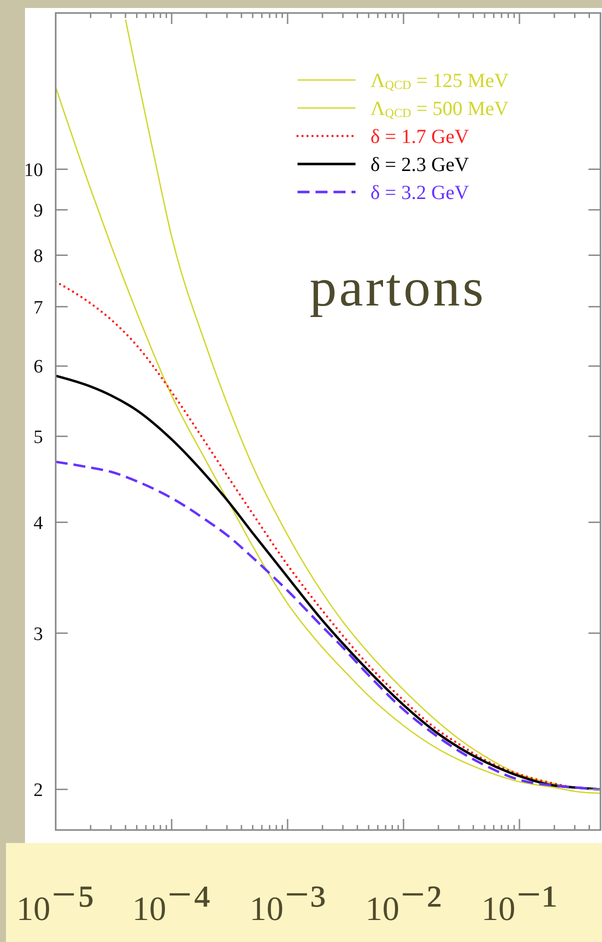 This screenshot has height=942, width=602. I want to click on y-tick-label: 4, so click(39, 523).